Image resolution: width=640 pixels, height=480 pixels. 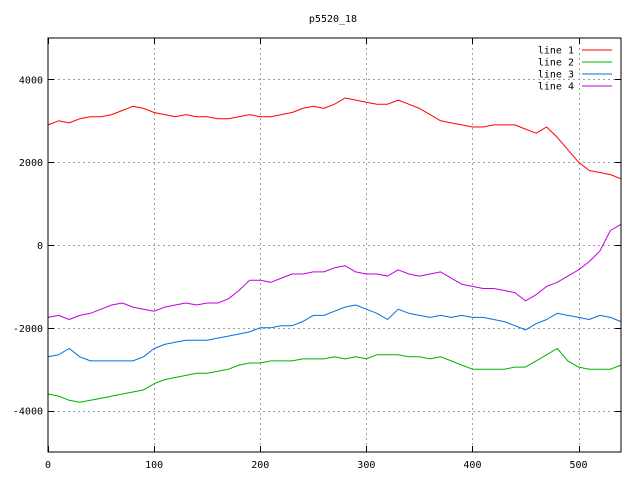 What do you see at coordinates (28, 329) in the screenshot?
I see `y-tick-label: -2000` at bounding box center [28, 329].